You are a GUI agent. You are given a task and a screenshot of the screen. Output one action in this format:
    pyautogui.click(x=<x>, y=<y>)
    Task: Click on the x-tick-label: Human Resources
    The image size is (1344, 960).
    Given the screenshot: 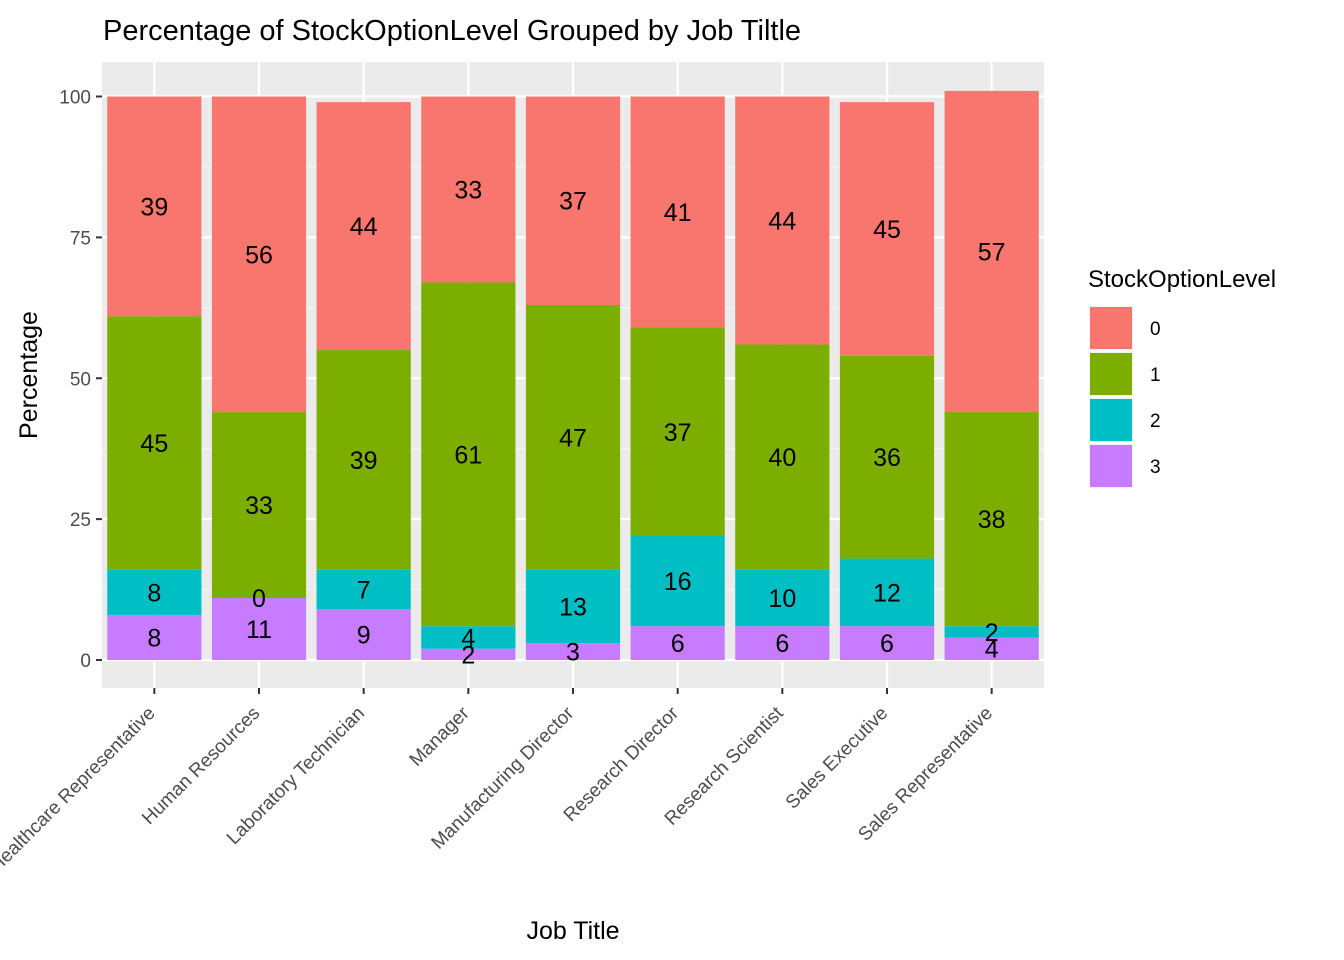 What is the action you would take?
    pyautogui.click(x=201, y=766)
    